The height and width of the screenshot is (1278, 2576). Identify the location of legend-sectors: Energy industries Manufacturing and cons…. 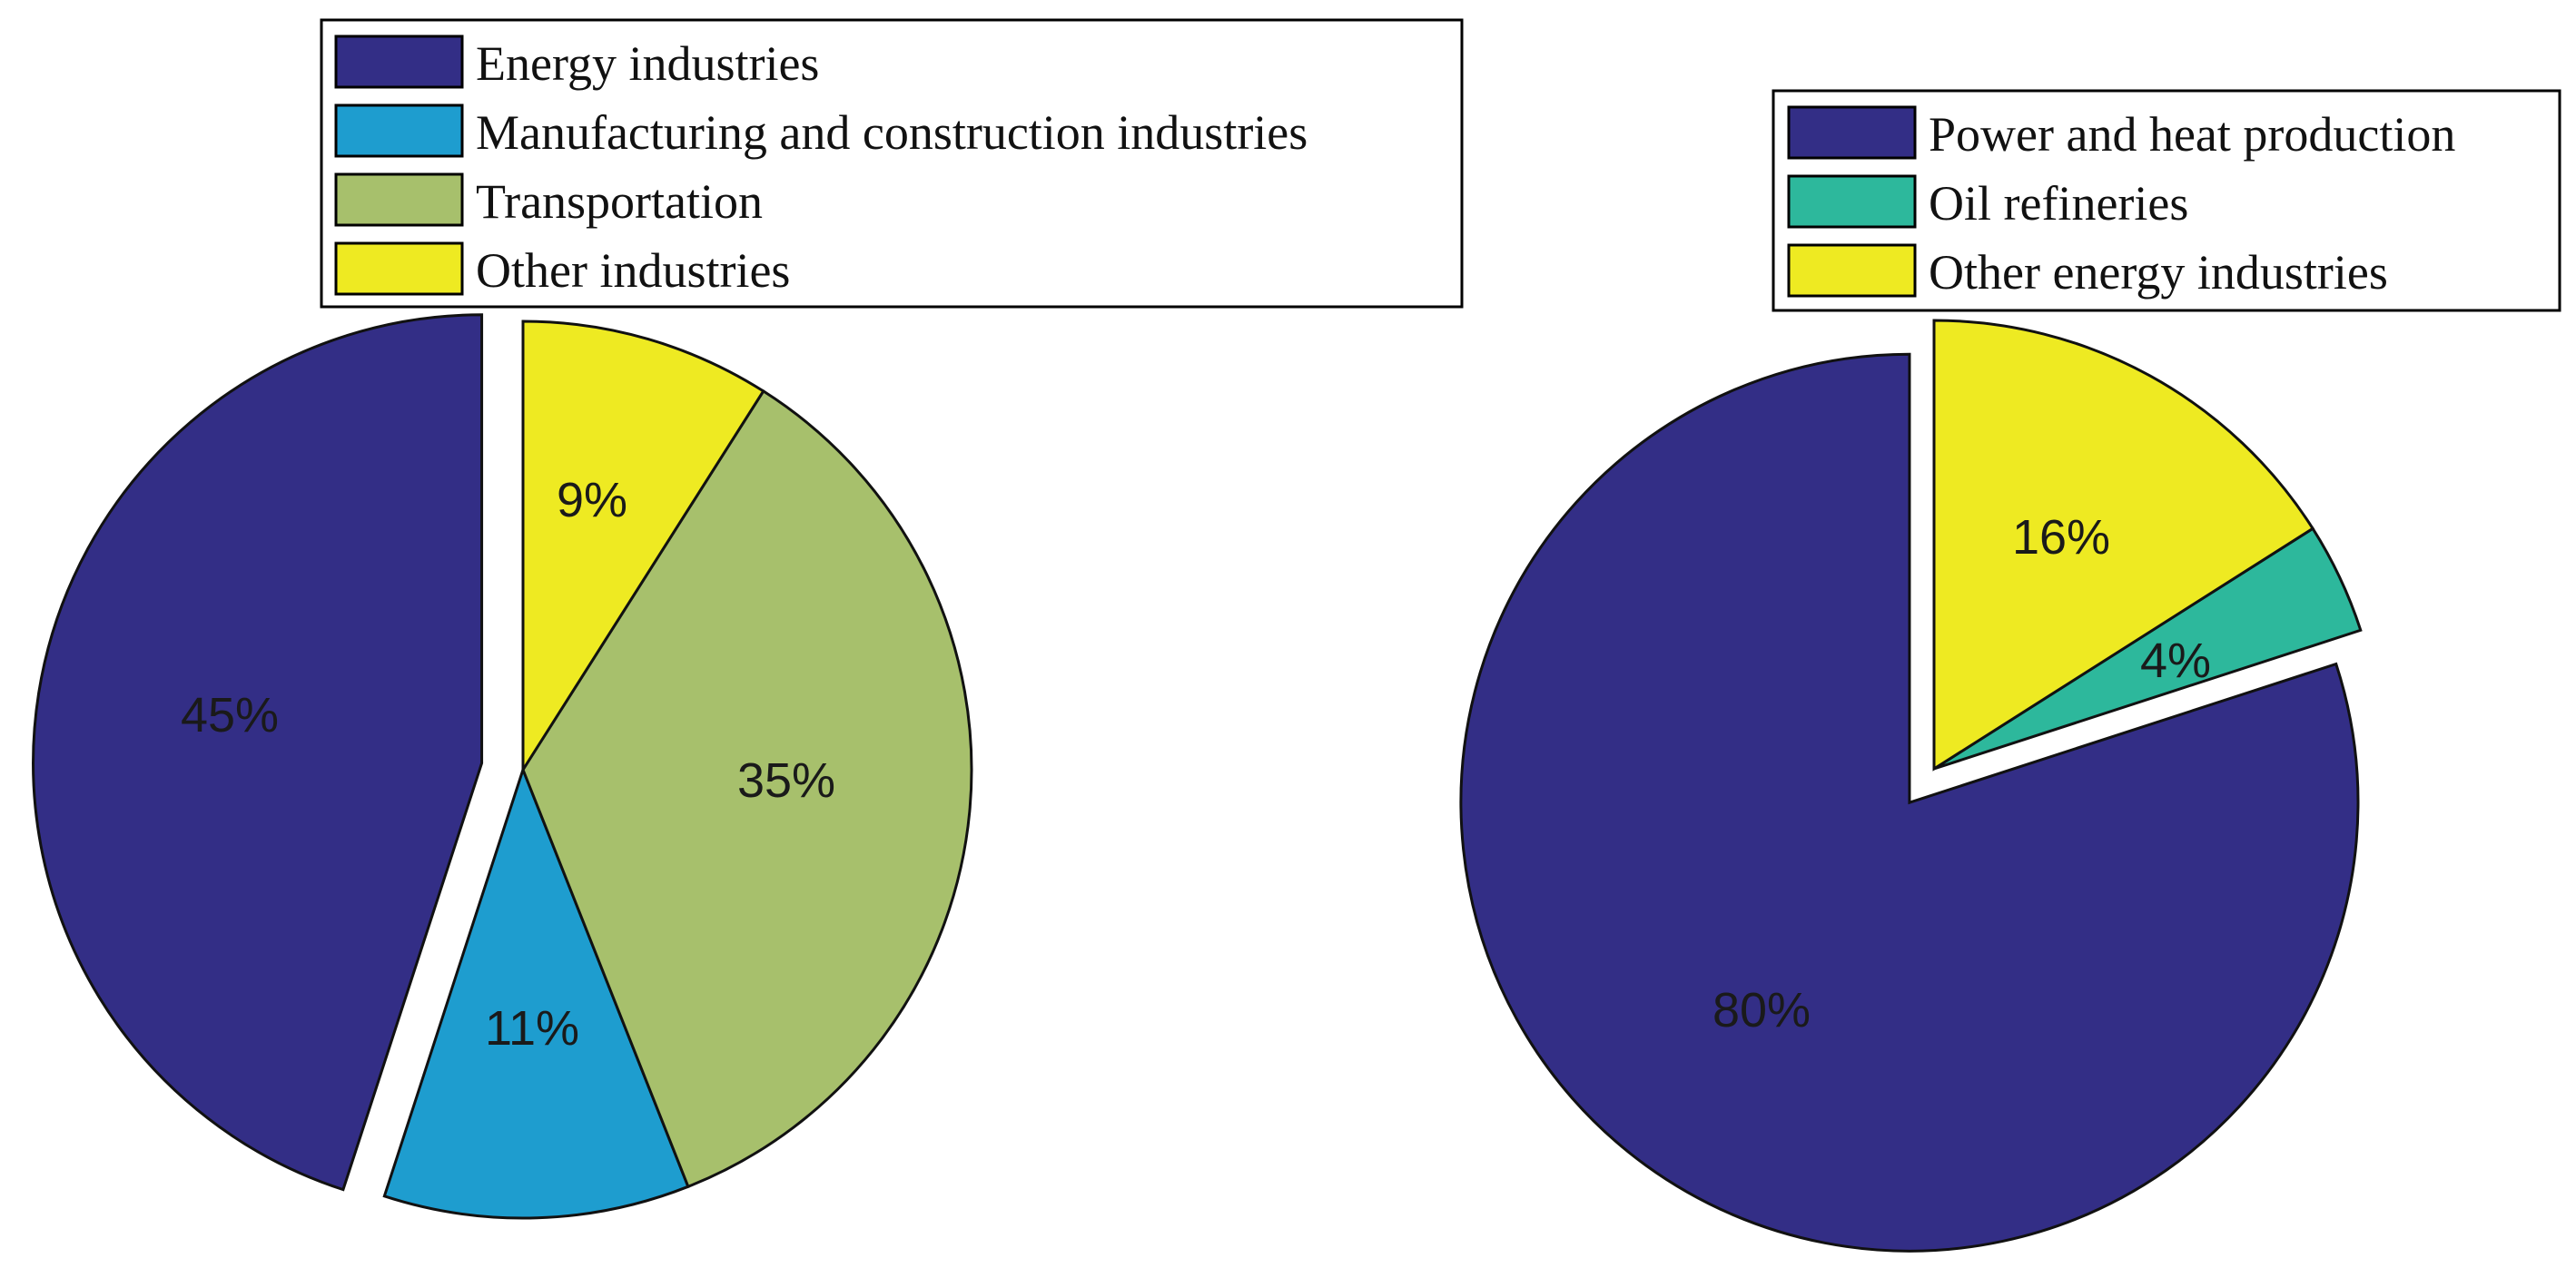
(892, 163).